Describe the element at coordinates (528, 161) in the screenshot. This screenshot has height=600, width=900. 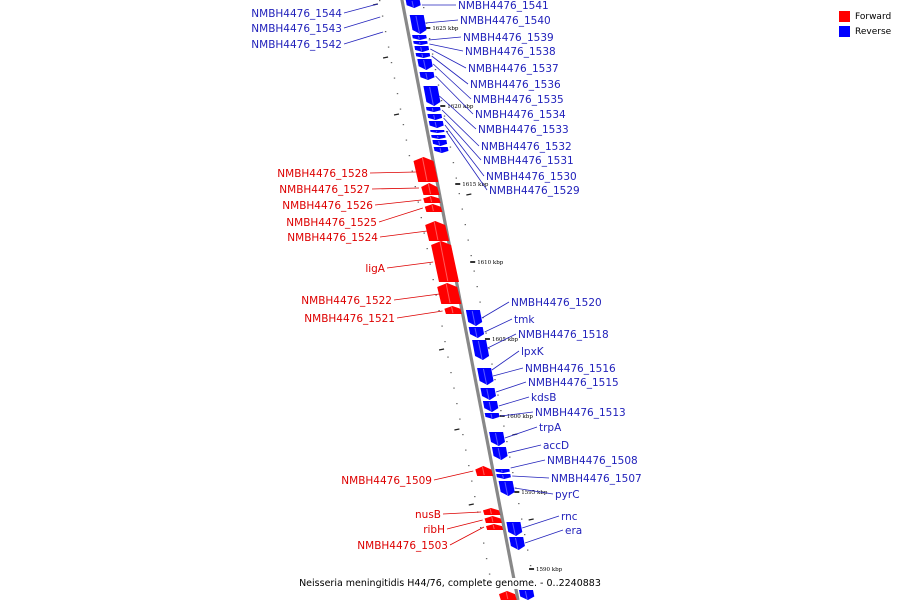
I see `reverse-gene-label: NMBH4476_1531` at that location.